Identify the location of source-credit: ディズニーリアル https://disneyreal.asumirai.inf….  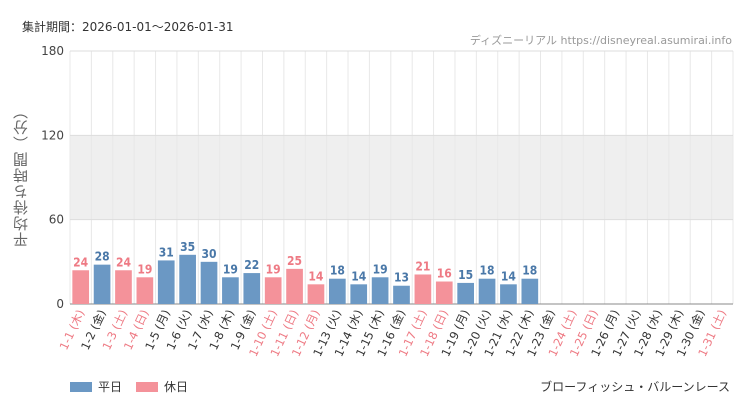
(600, 40).